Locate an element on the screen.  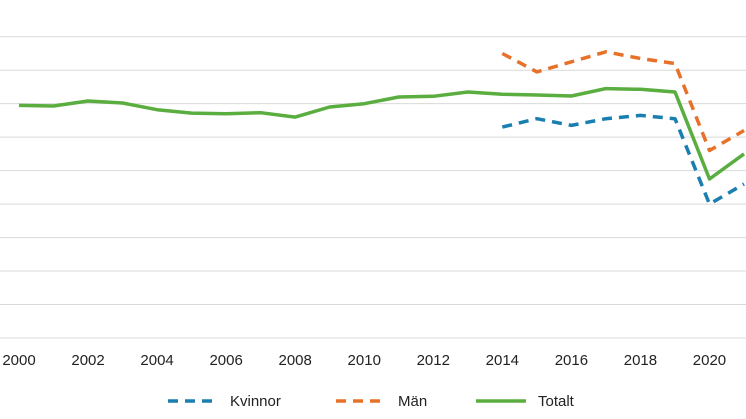
x-tick-label: 2000 is located at coordinates (18, 360).